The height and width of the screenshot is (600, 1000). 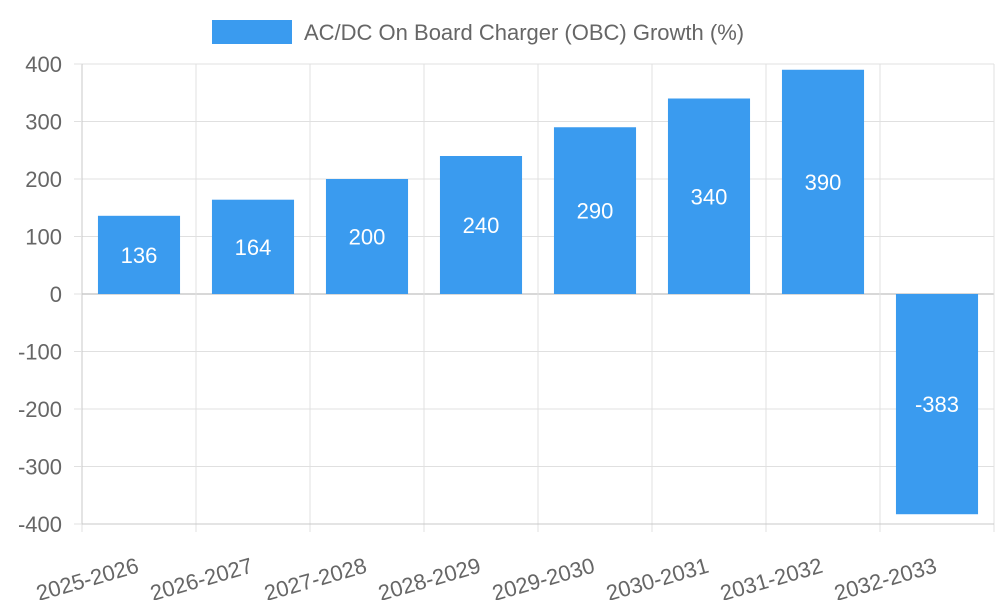 I want to click on data-label: 200, so click(x=367, y=237).